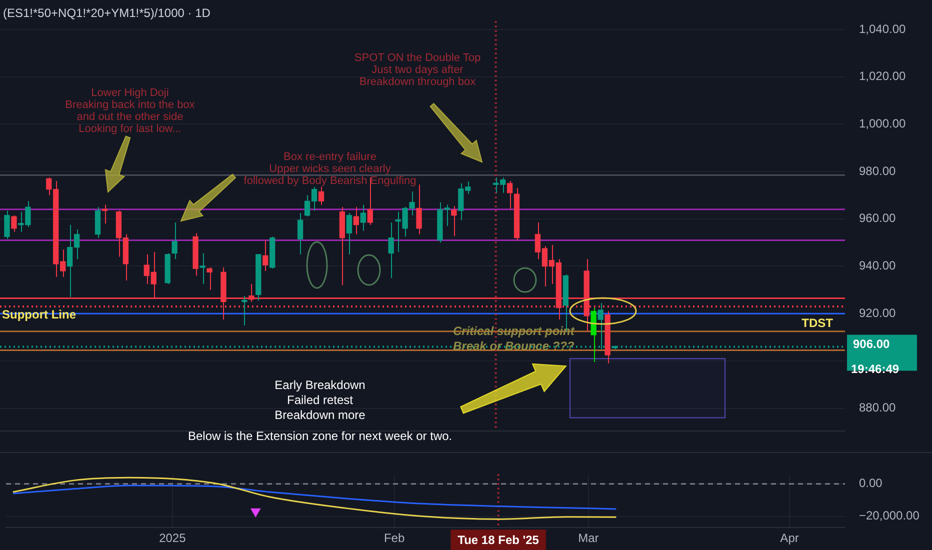  Describe the element at coordinates (875, 369) in the screenshot. I see `text: 19:46:49` at that location.